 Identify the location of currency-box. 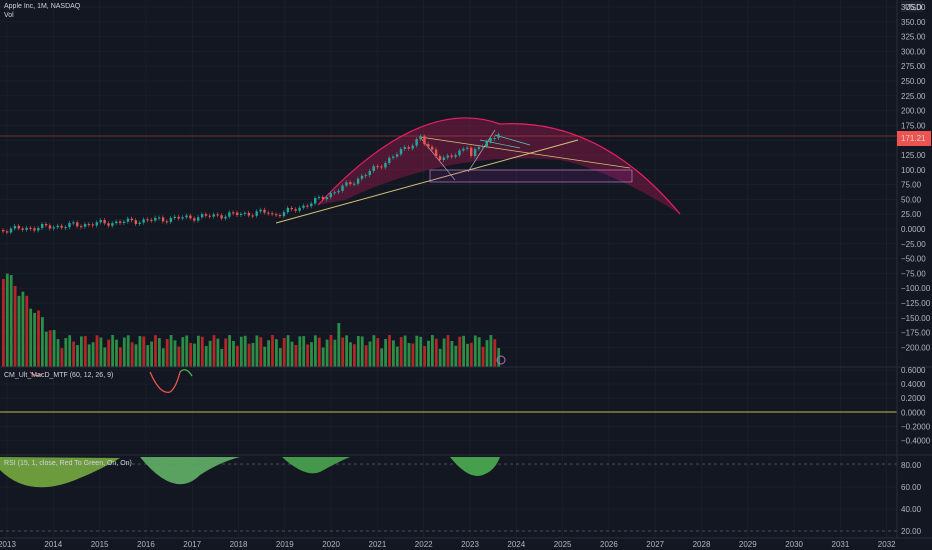
(912, 6).